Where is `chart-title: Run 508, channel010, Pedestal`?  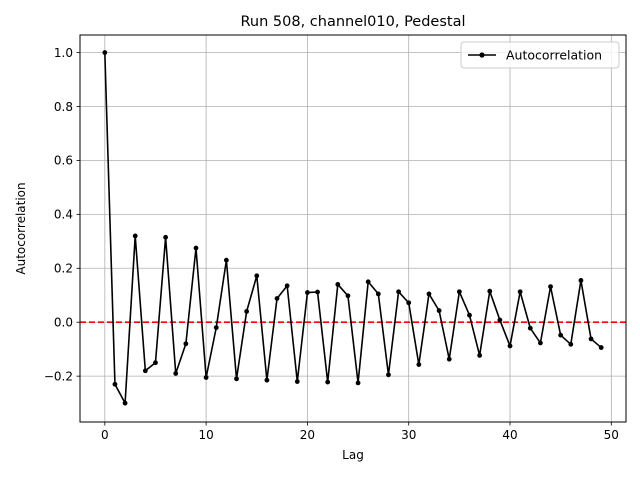 chart-title: Run 508, channel010, Pedestal is located at coordinates (352, 22).